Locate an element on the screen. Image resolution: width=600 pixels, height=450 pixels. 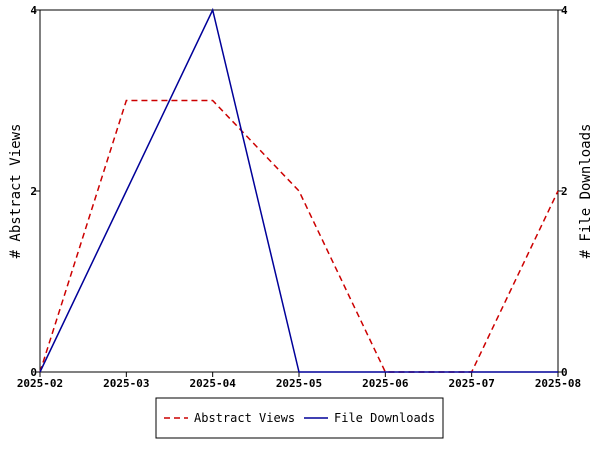
y-axis-title: # Abstract Views is located at coordinates (16, 191).